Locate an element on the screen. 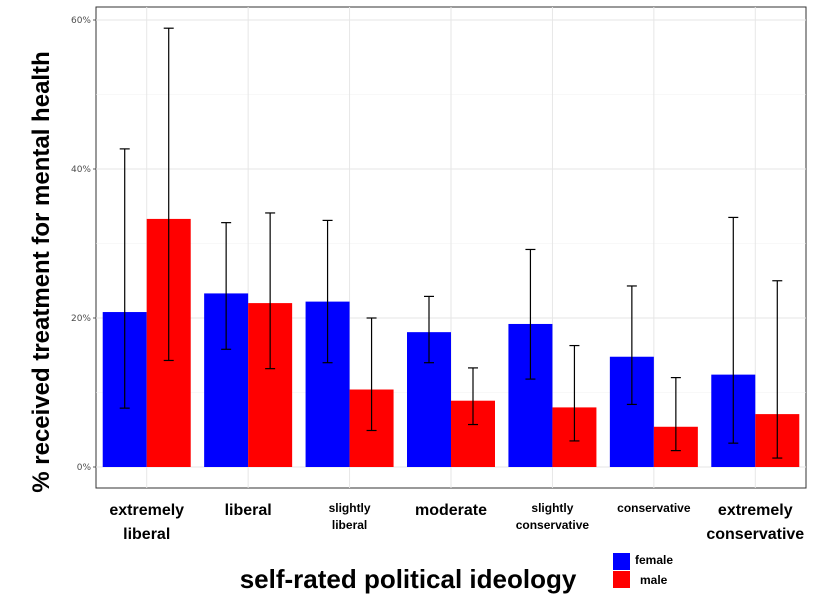  y-axis-title: % received treatment for mental health is located at coordinates (41, 271).